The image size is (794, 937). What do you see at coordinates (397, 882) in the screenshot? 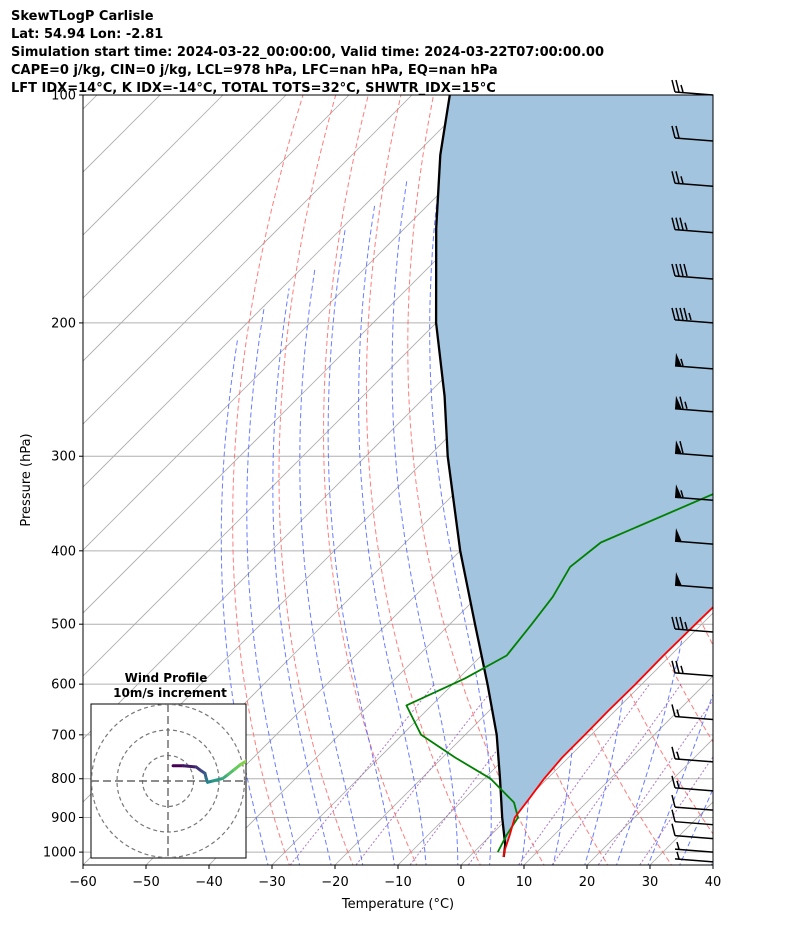
I see `x-tick-label: −10` at bounding box center [397, 882].